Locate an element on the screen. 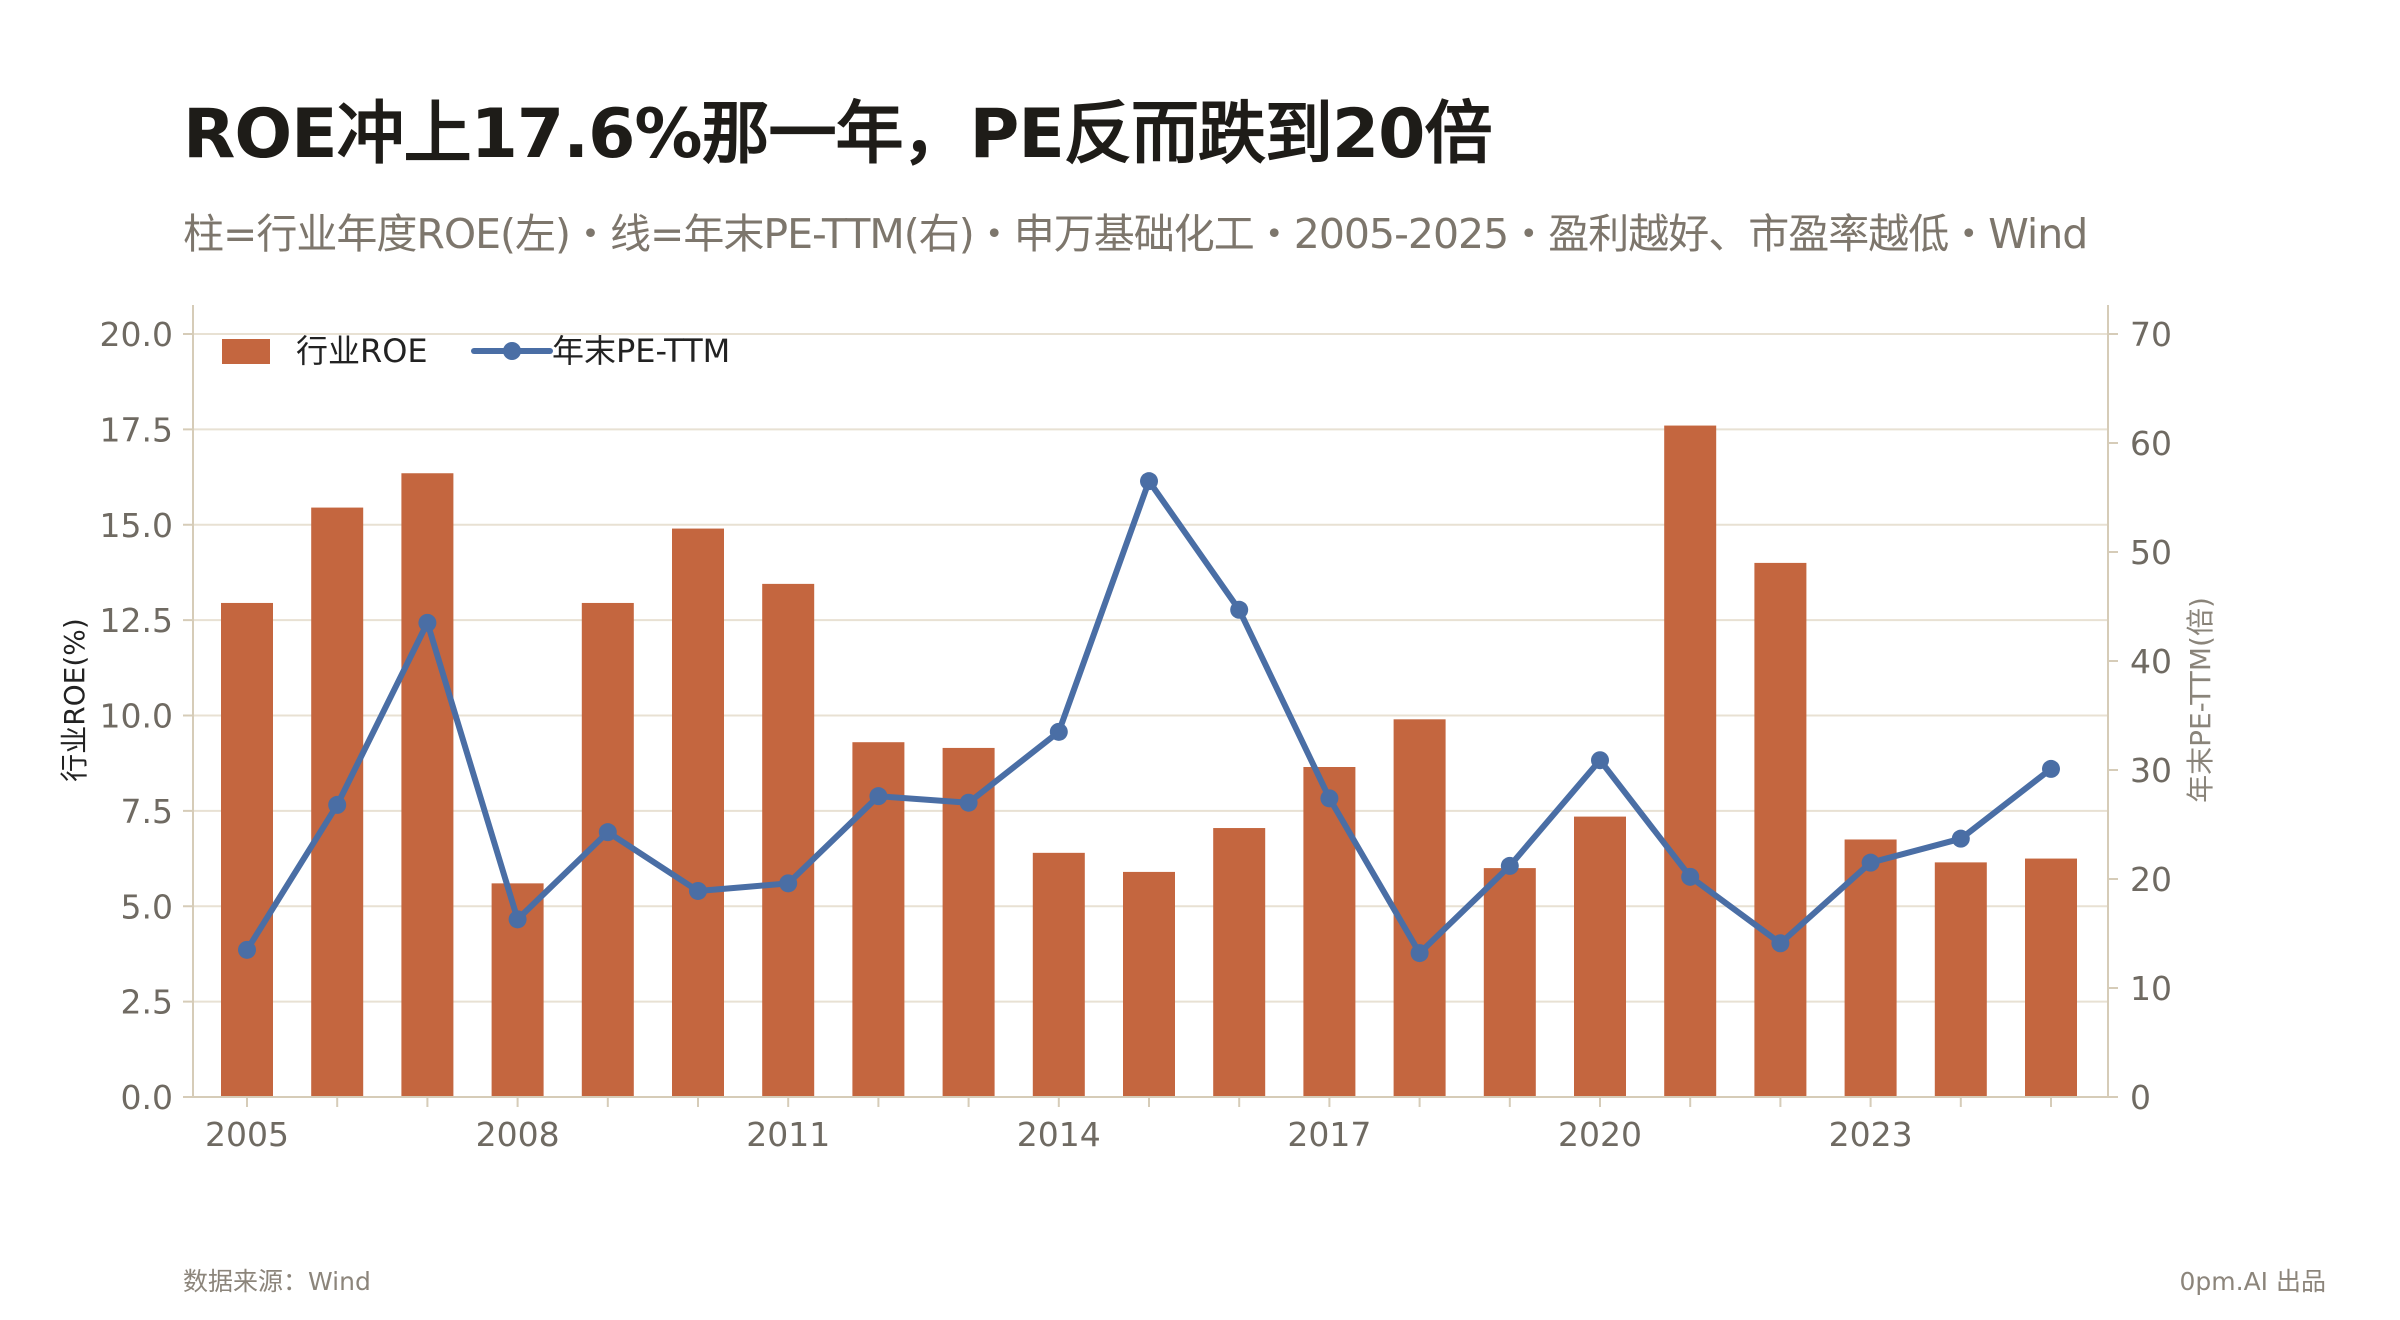 This screenshot has width=2400, height=1320. y-right-tick-label: 50 is located at coordinates (2151, 552).